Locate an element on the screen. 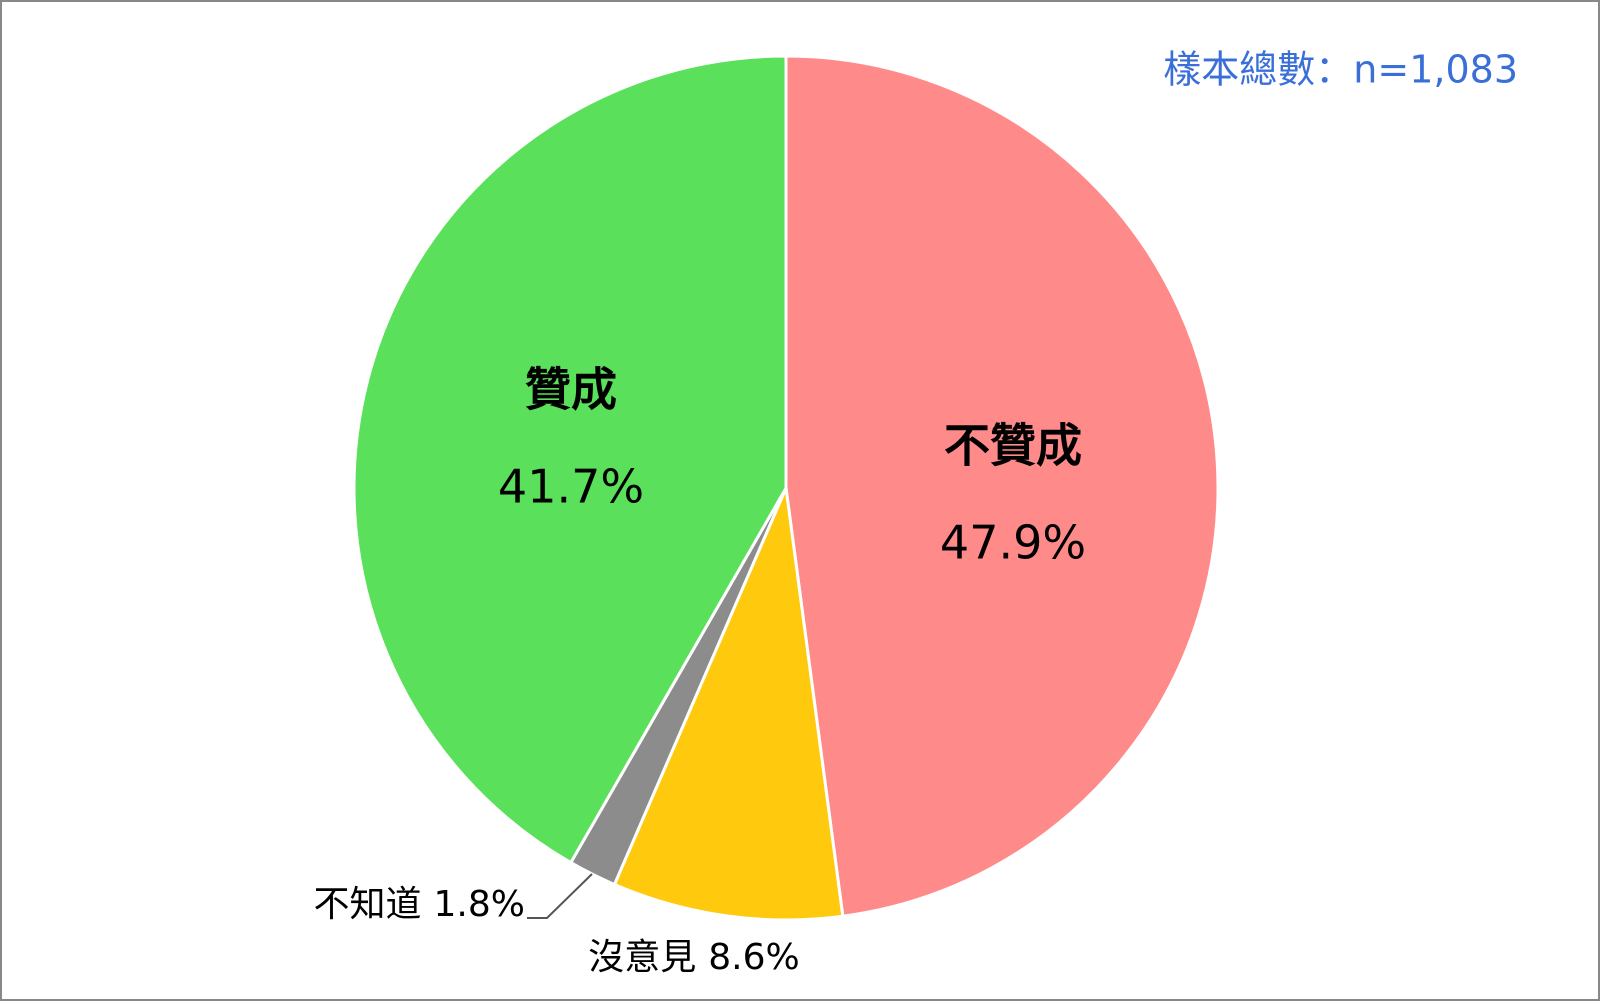 The image size is (1600, 1001). slice-label: 沒意見 8.6% is located at coordinates (693, 957).